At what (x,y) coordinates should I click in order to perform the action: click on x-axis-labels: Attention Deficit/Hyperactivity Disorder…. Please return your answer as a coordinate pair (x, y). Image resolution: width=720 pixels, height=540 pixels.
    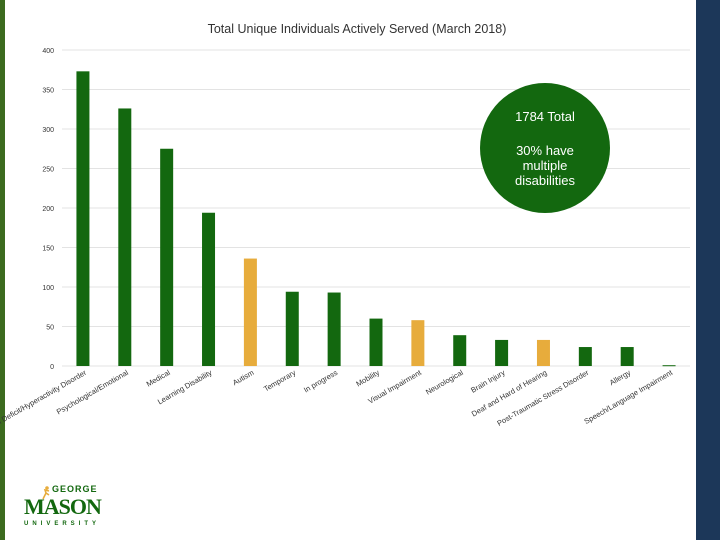
    Looking at the image, I should click on (337, 403).